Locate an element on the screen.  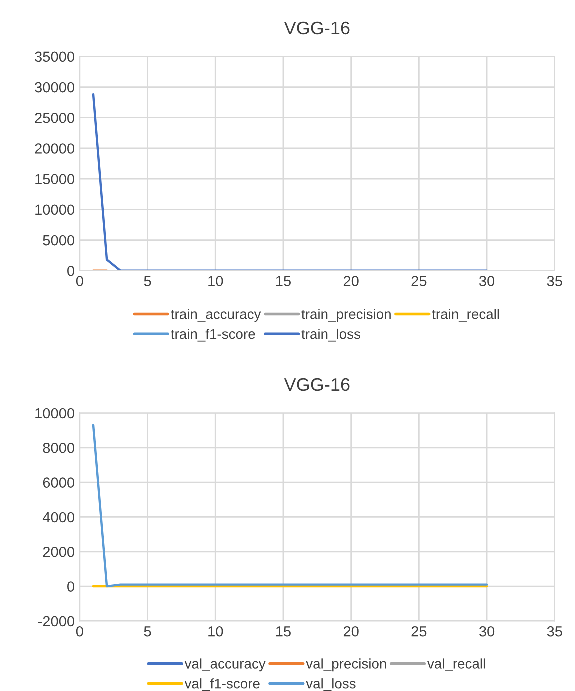
legend-label: train_recall is located at coordinates (466, 315).